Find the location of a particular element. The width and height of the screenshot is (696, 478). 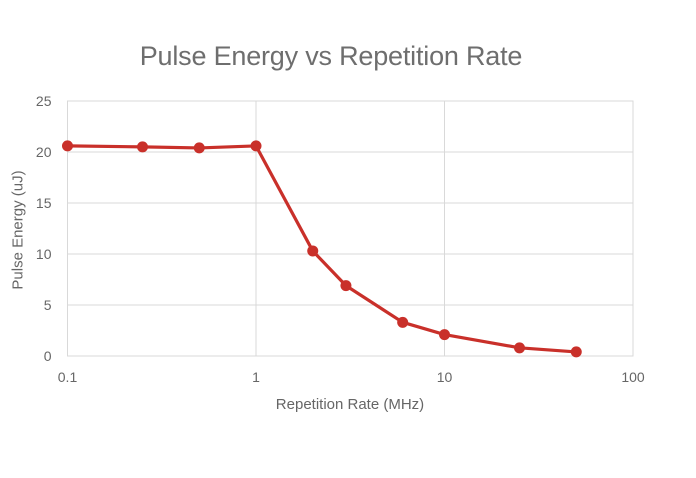

chart-title: Pulse Energy vs Repetition Rate is located at coordinates (331, 56).